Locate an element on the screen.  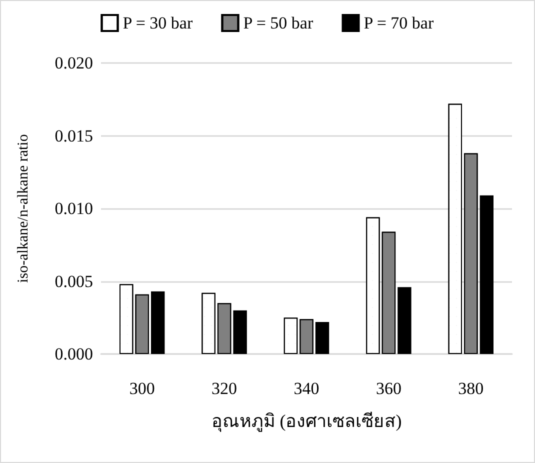
x-tick-label: 320 is located at coordinates (225, 388).